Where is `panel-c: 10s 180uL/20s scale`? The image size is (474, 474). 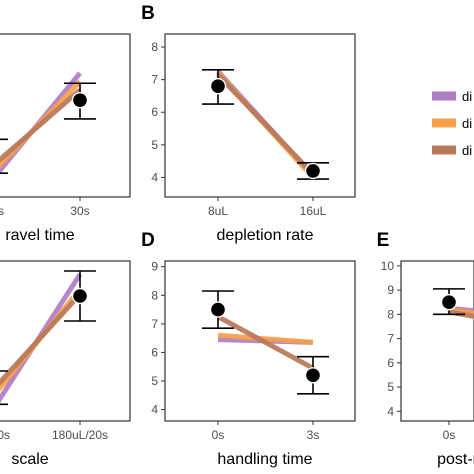
panel-c: 10s 180uL/20s scale is located at coordinates (65, 364).